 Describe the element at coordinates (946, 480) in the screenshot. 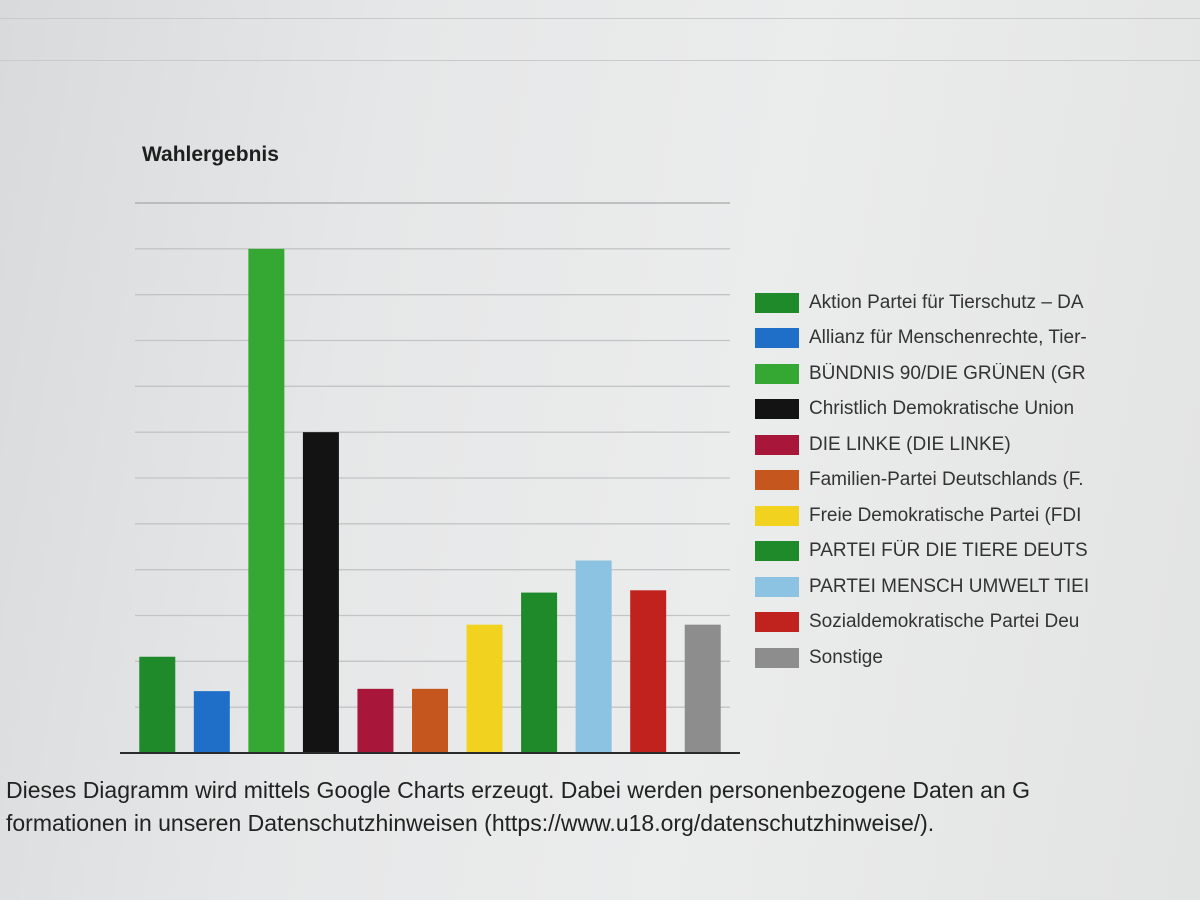

I see `legend-label: Familien-Partei Deutschlands (F.` at that location.